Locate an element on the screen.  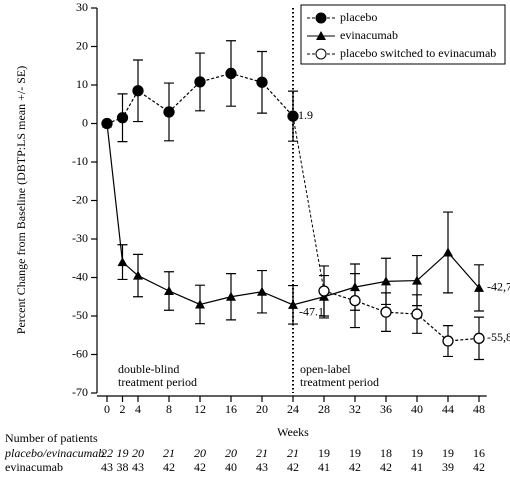
y-tick-label: -50 is located at coordinates (80, 315).